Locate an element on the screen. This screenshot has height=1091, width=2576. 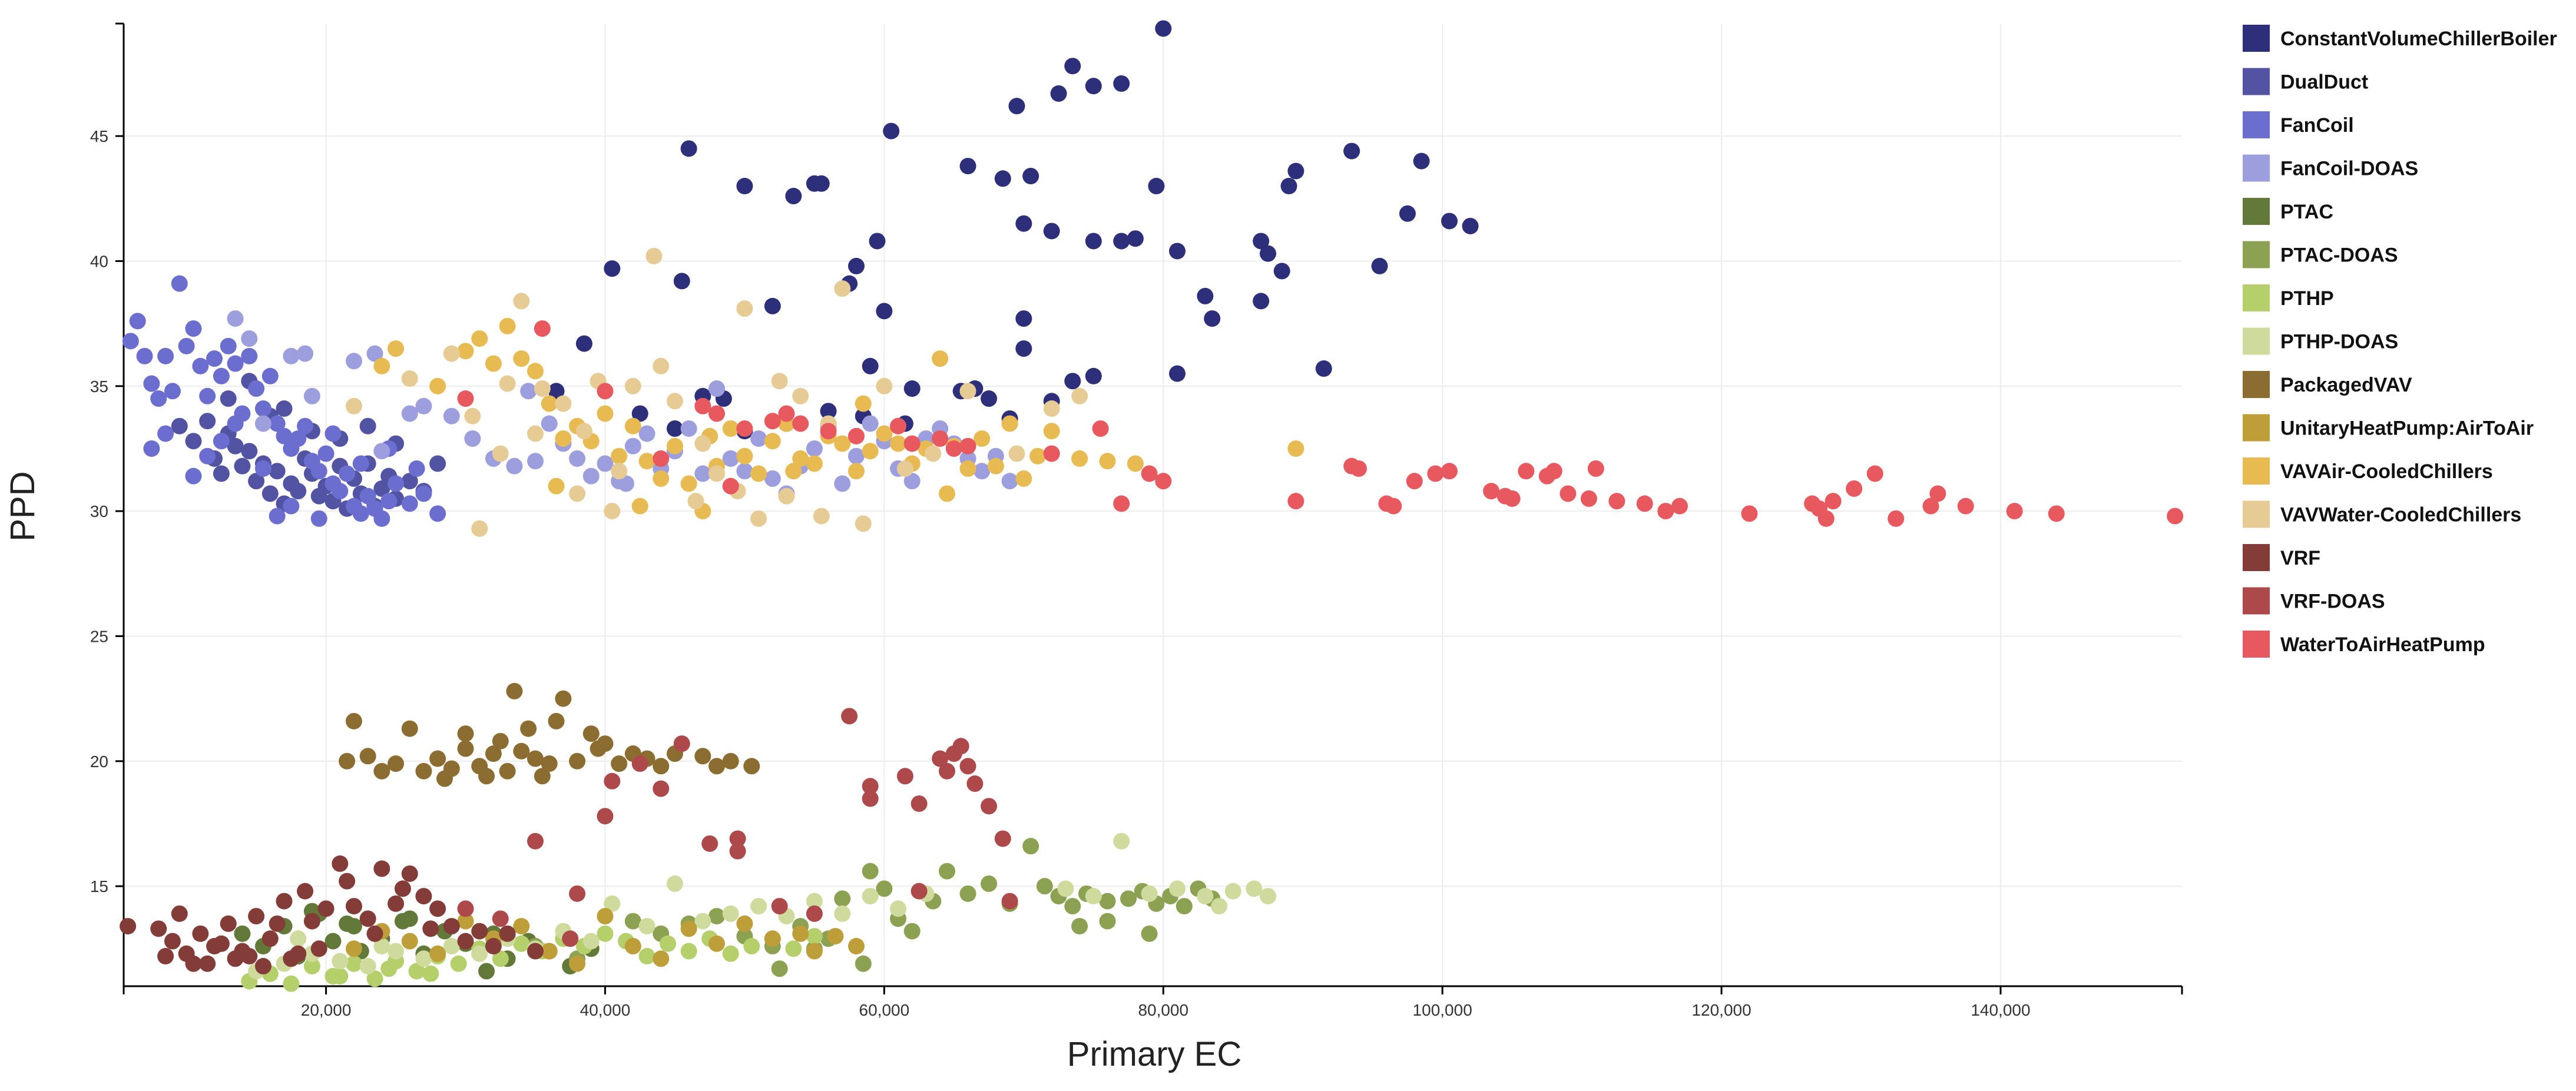
legend-label: UnitaryHeatPump:AirToAir is located at coordinates (2407, 428).